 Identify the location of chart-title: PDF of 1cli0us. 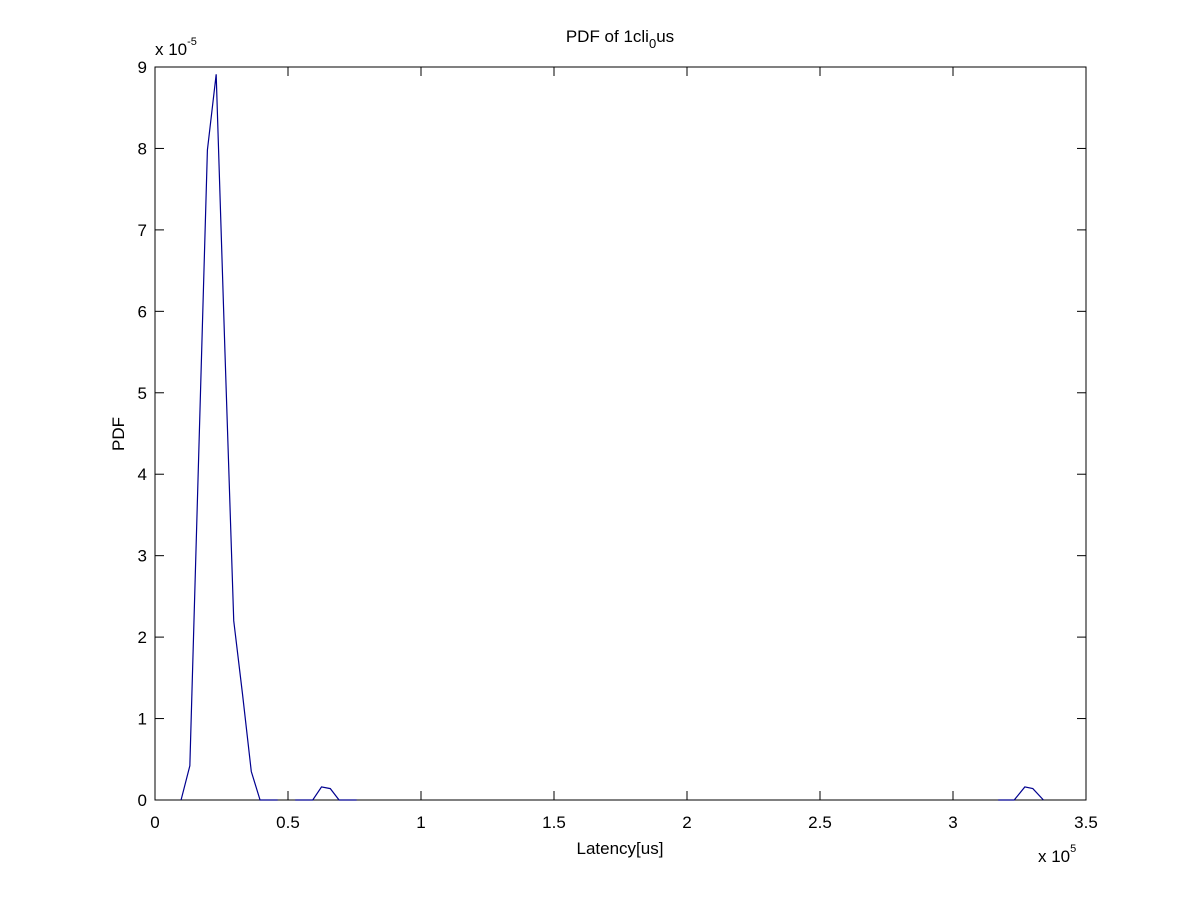
(620, 39).